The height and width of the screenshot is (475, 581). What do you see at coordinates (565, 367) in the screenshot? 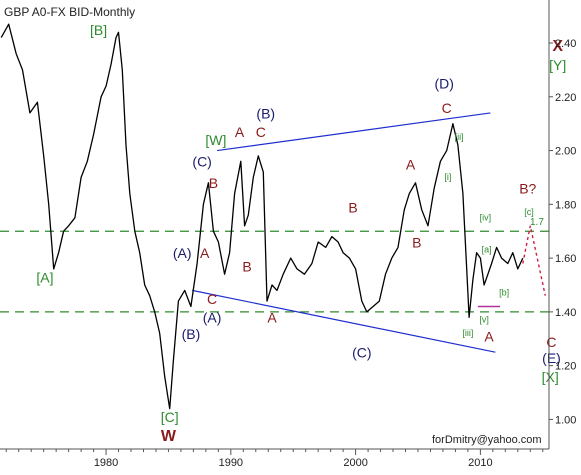
I see `y-tick-label: 1.20` at bounding box center [565, 367].